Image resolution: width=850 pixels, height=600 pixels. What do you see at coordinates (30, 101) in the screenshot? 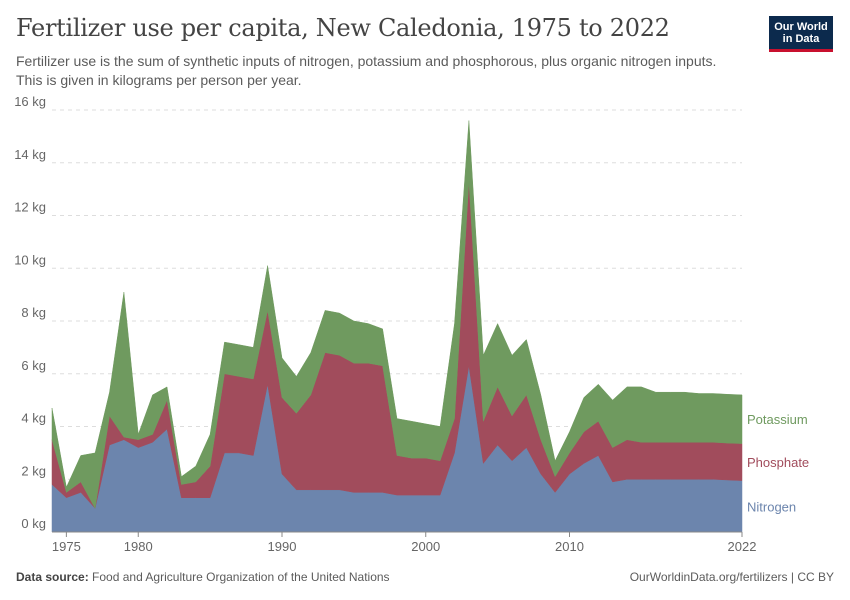
I see `y-tick-label: 16 kg` at bounding box center [30, 101].